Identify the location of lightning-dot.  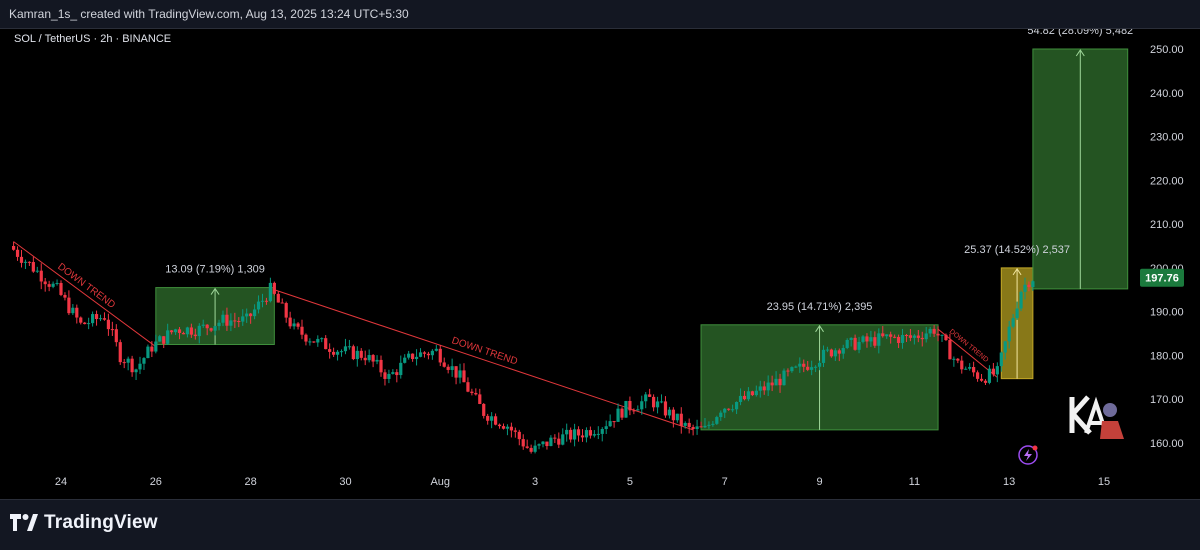
(1035, 448).